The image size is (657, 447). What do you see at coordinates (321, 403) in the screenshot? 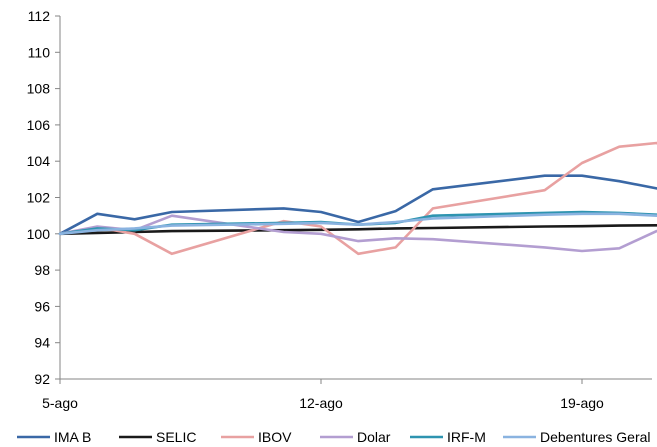
I see `x-tick-label: 12-ago` at bounding box center [321, 403].